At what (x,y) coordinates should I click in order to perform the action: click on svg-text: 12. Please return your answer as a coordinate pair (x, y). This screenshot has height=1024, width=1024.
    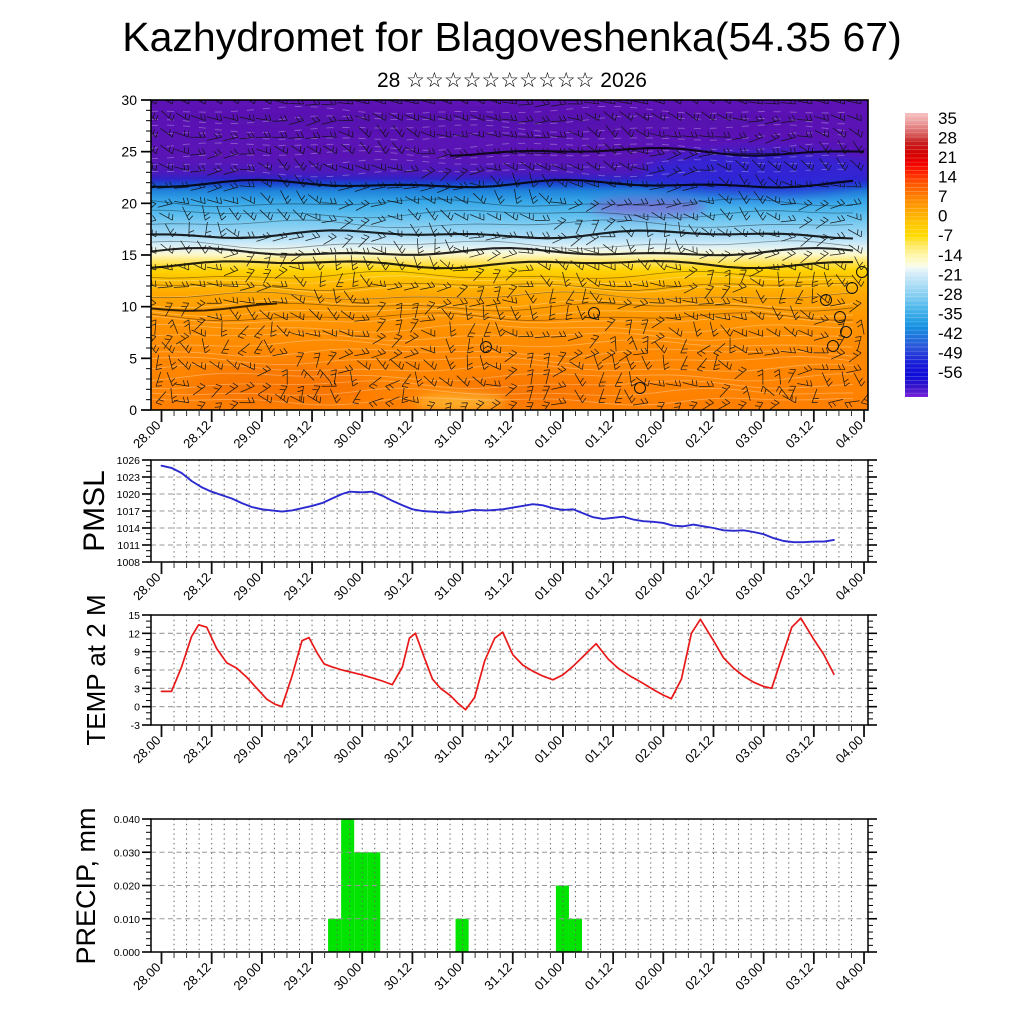
    Looking at the image, I should click on (134, 634).